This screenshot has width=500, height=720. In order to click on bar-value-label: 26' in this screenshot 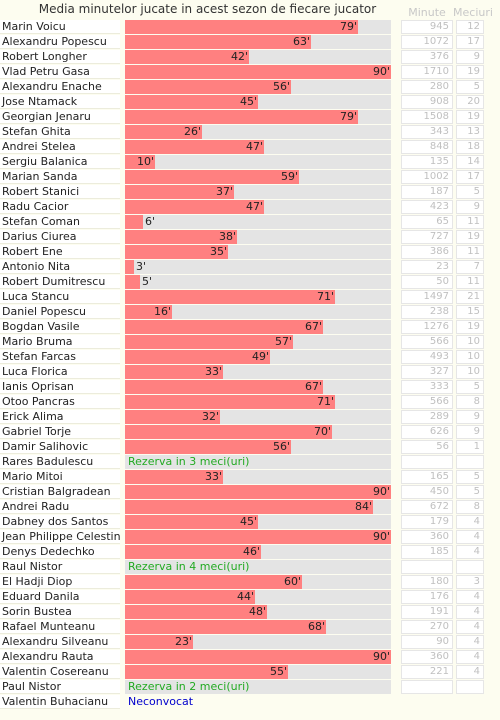, I will do `click(193, 131)`.